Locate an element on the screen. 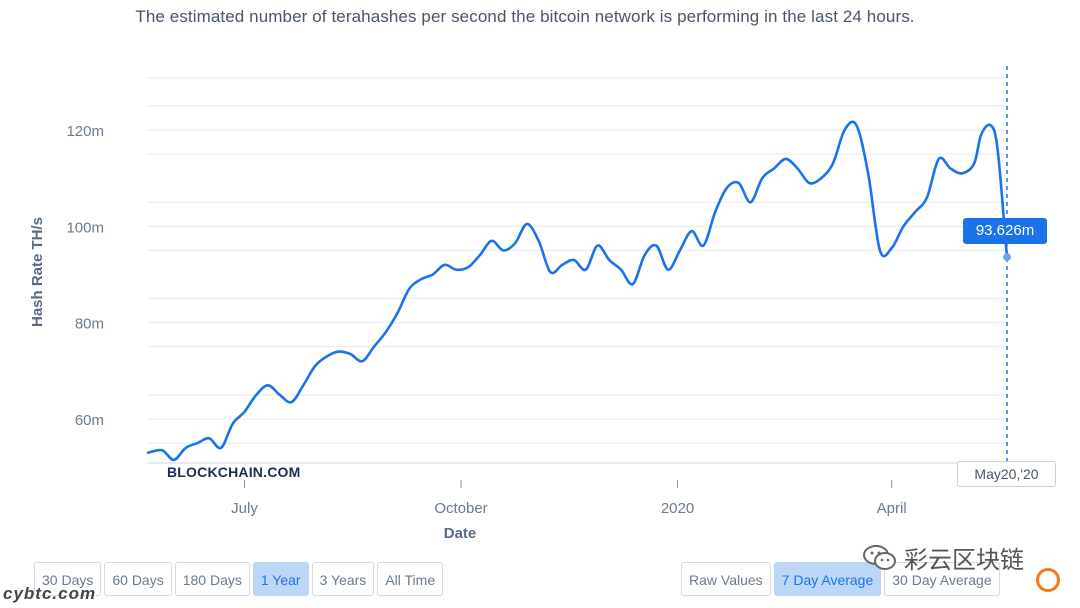 This screenshot has height=608, width=1080. x-tick-label: 2020 is located at coordinates (677, 508).